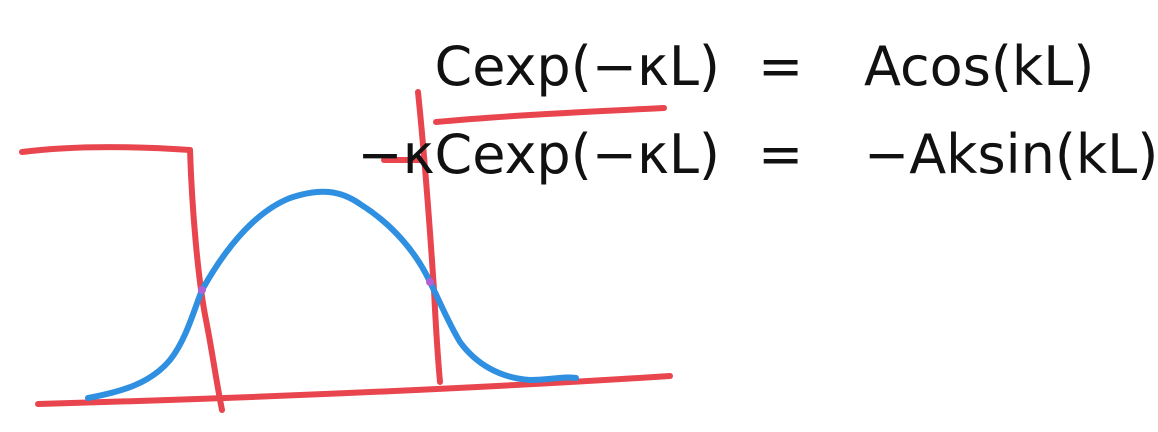 Image resolution: width=1158 pixels, height=432 pixels. I want to click on left-barrier-top-stroke, so click(106, 149).